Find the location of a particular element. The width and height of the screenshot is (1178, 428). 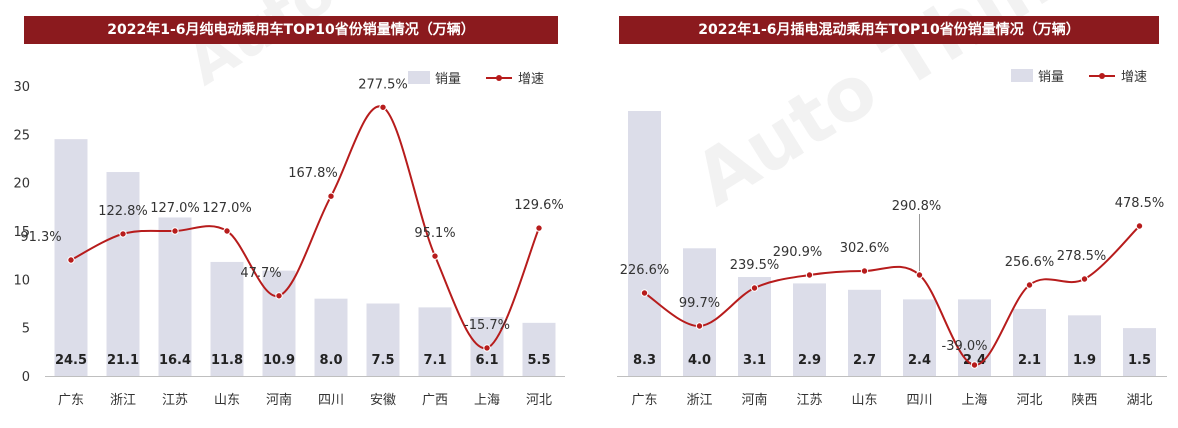

growth-label: 278.5% is located at coordinates (1082, 256).